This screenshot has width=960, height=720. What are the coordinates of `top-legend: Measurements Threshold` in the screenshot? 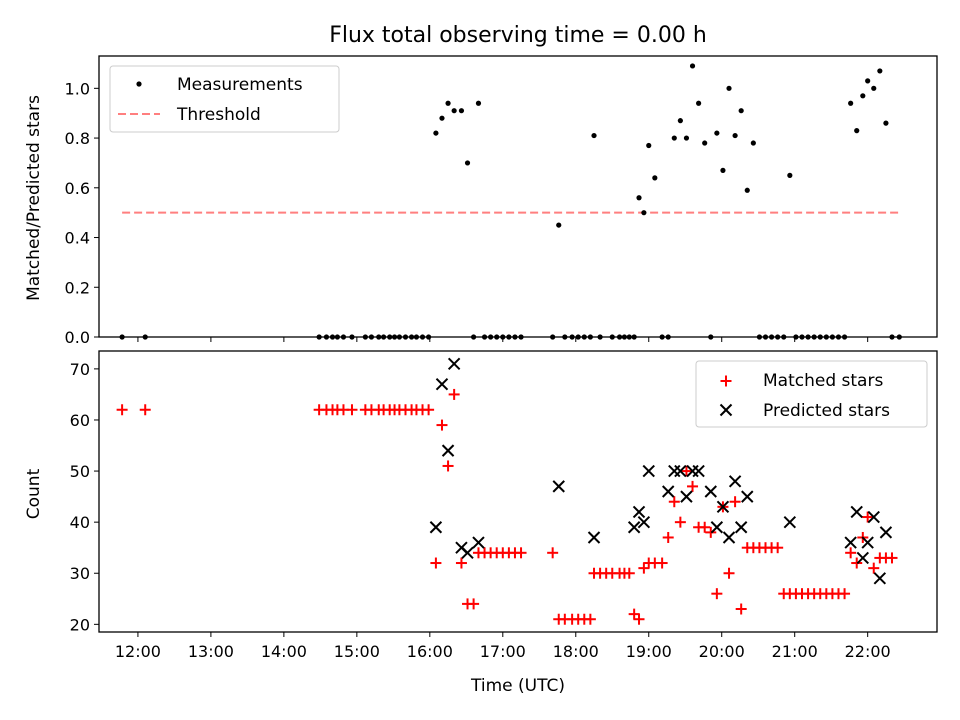 It's located at (224, 99).